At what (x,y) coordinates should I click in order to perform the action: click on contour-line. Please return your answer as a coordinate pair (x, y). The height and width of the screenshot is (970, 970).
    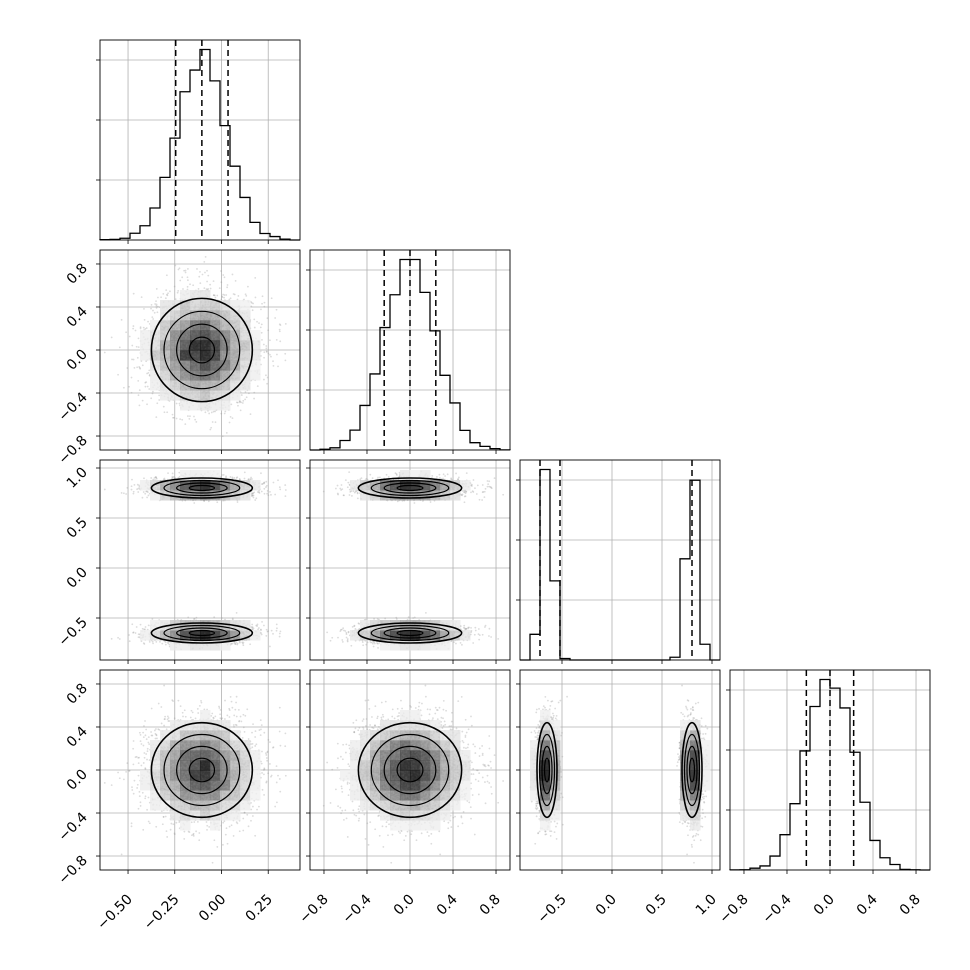
    Looking at the image, I should click on (202, 350).